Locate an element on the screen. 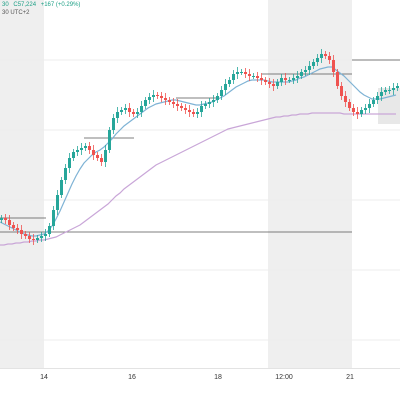 The image size is (400, 400). info-change-value: +167 (+0.29%) is located at coordinates (60, 5).